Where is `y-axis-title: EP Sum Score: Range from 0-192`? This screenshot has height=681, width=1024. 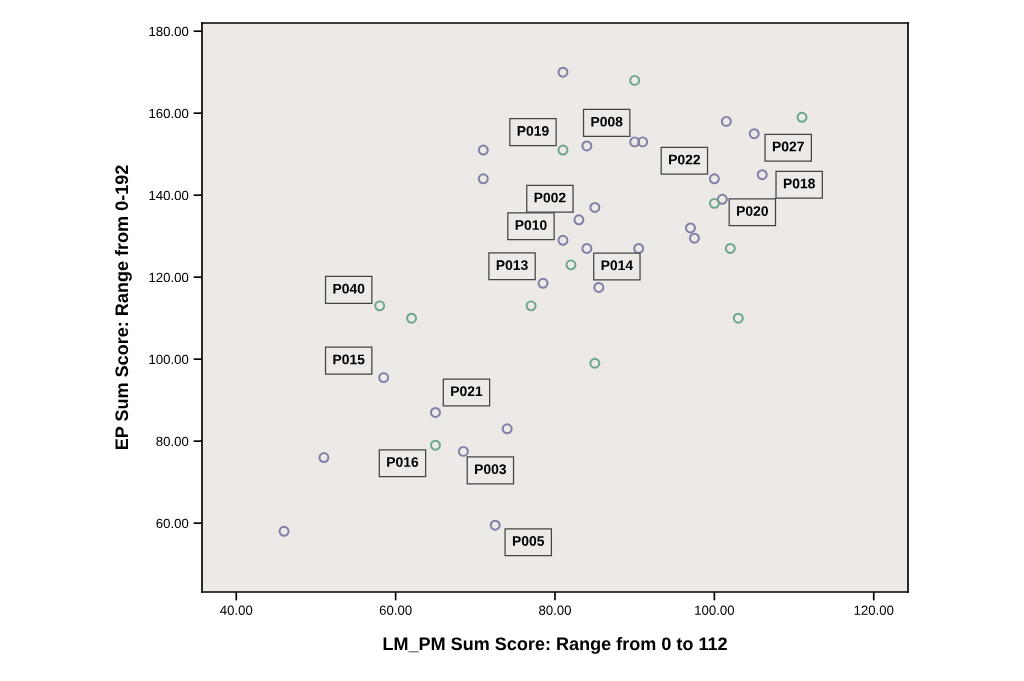 y-axis-title: EP Sum Score: Range from 0-192 is located at coordinates (123, 307).